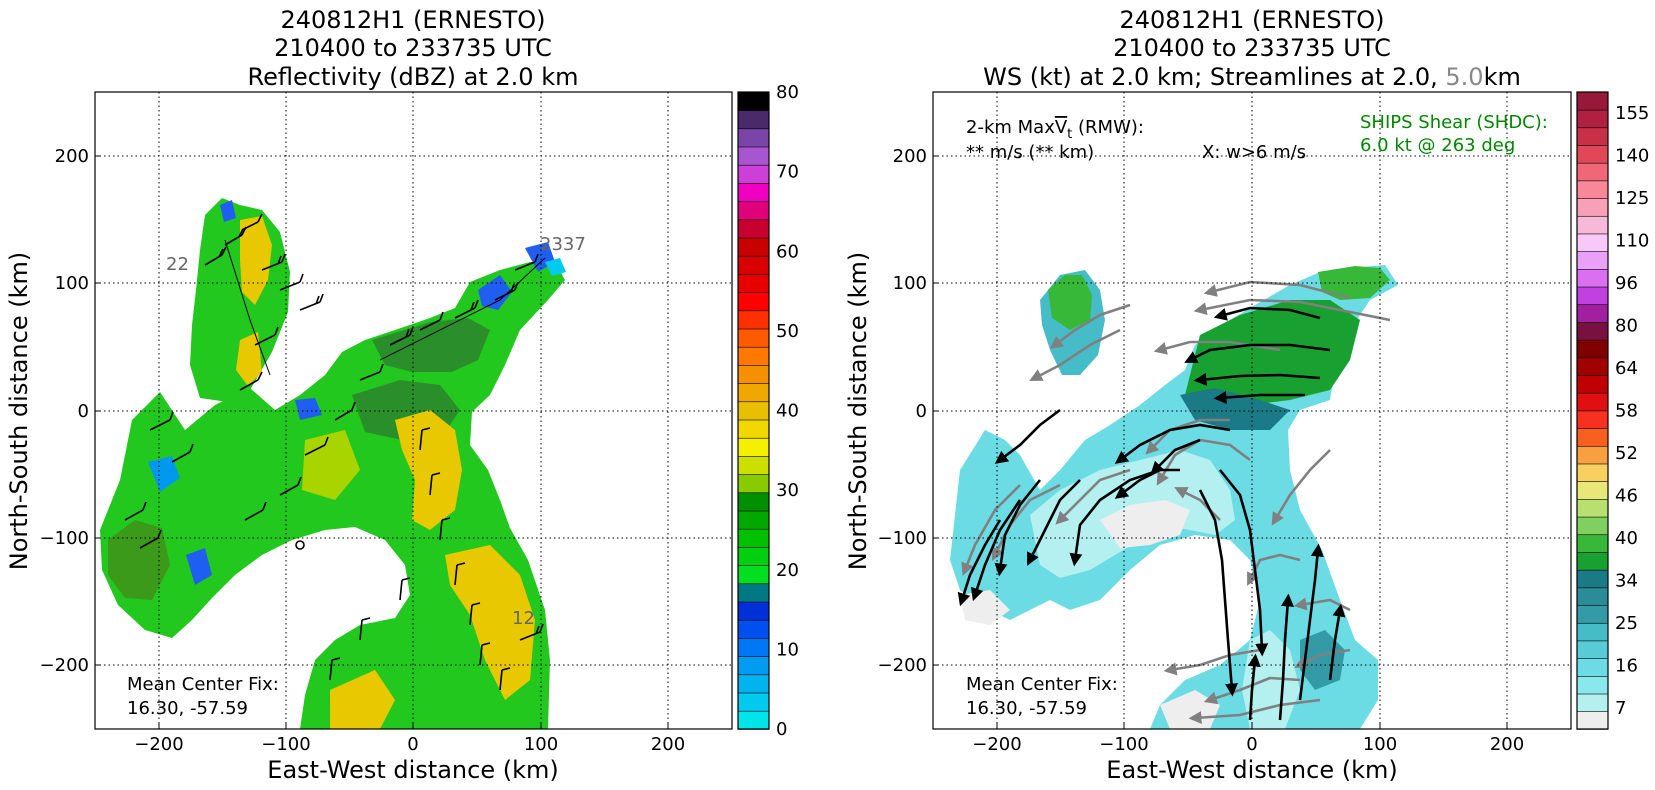  What do you see at coordinates (1507, 744) in the screenshot?
I see `right-xtick-label: 200` at bounding box center [1507, 744].